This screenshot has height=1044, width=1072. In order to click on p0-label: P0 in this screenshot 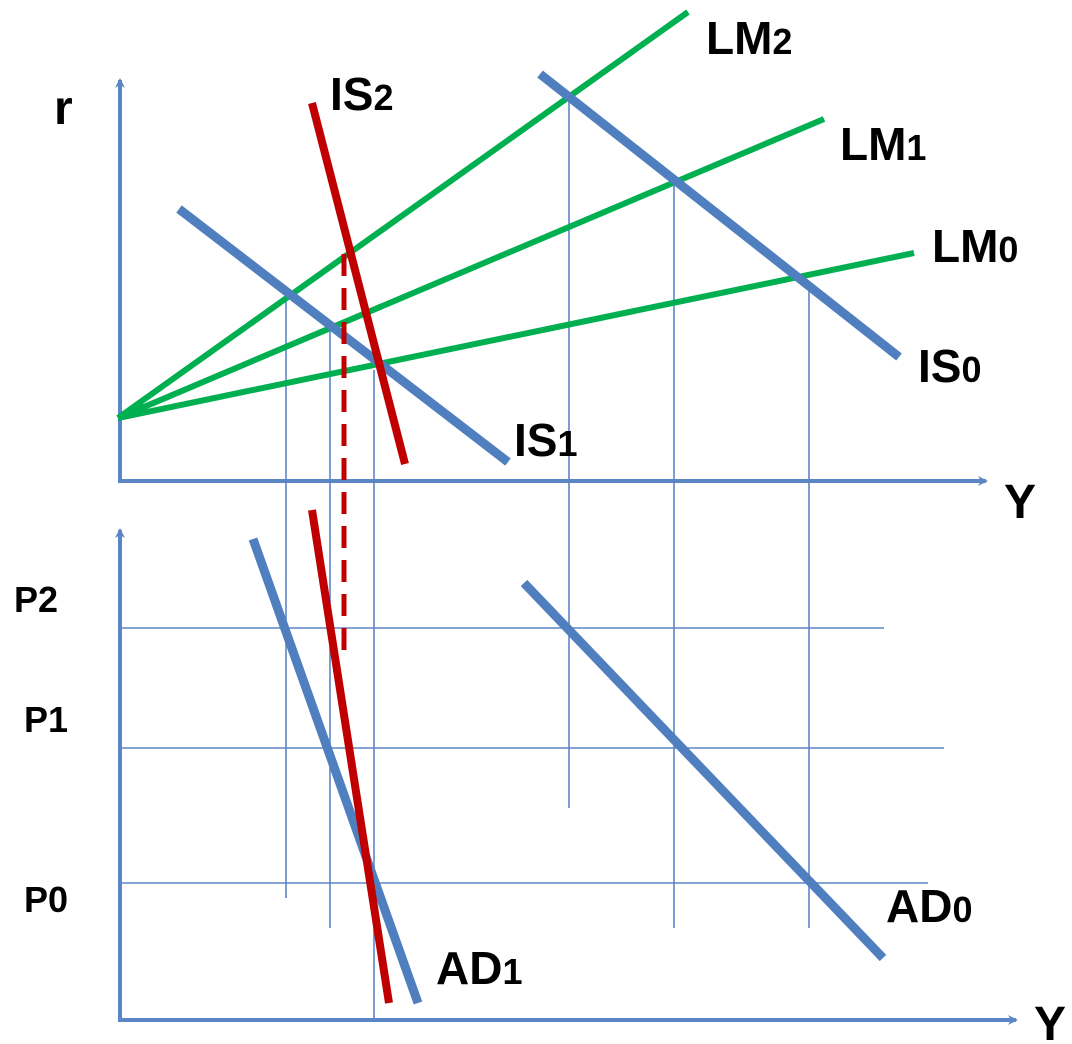, I will do `click(46, 899)`.